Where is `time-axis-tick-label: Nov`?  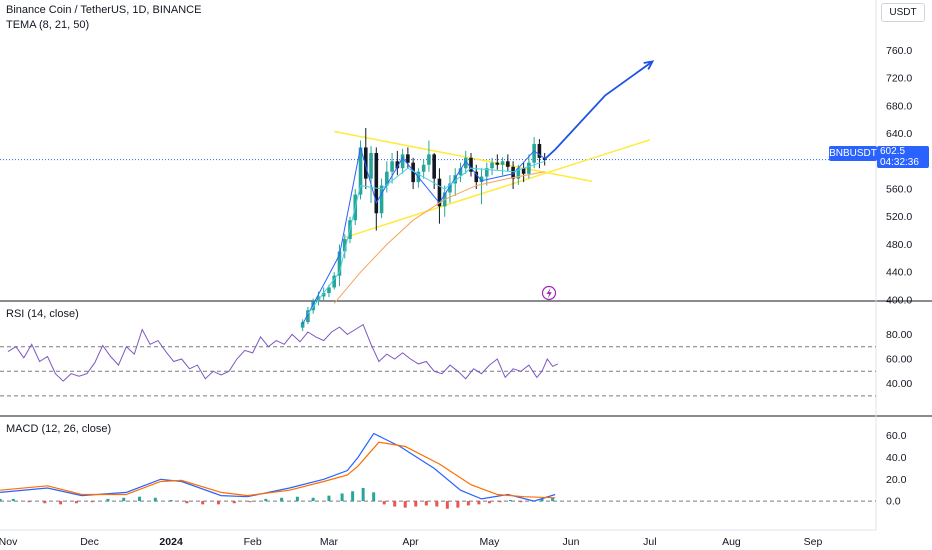 time-axis-tick-label: Nov is located at coordinates (9, 542).